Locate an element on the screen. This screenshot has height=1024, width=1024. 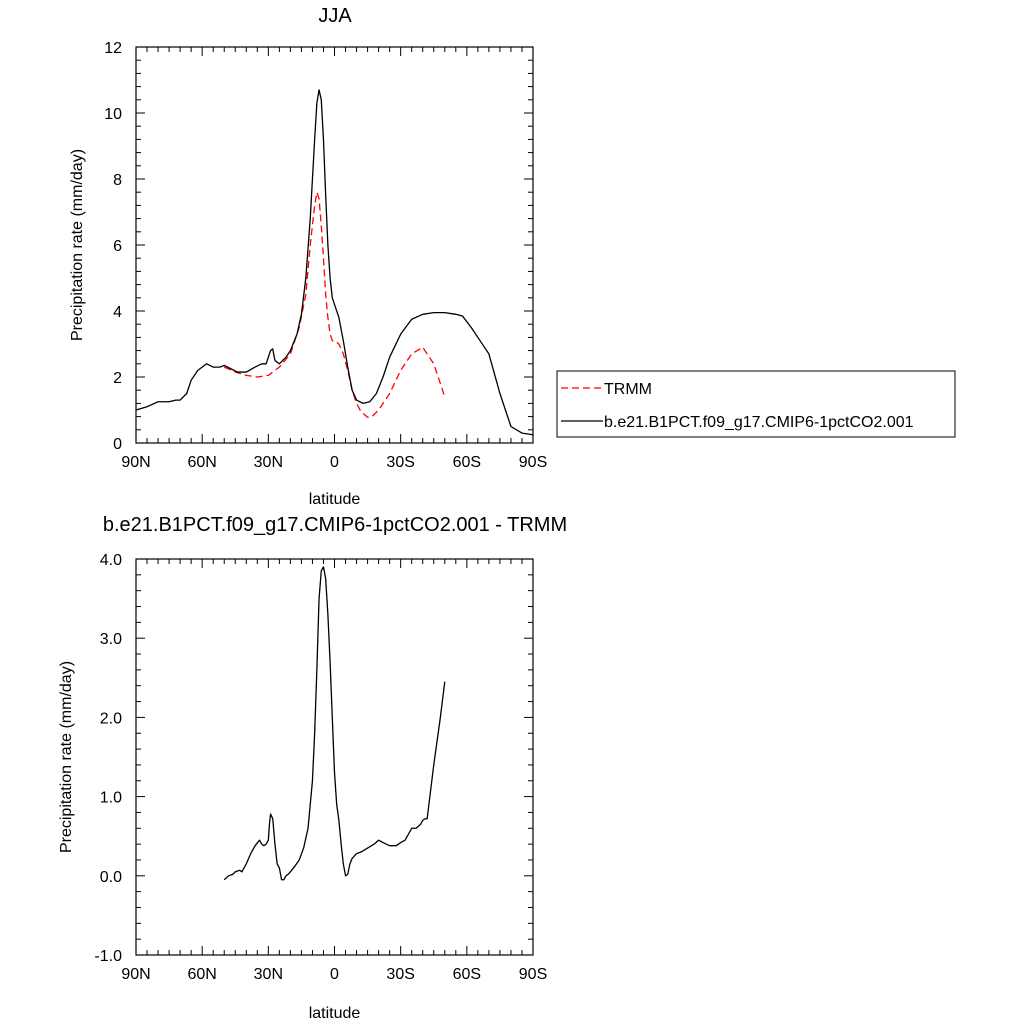
y-tick-label: 10 is located at coordinates (113, 114).